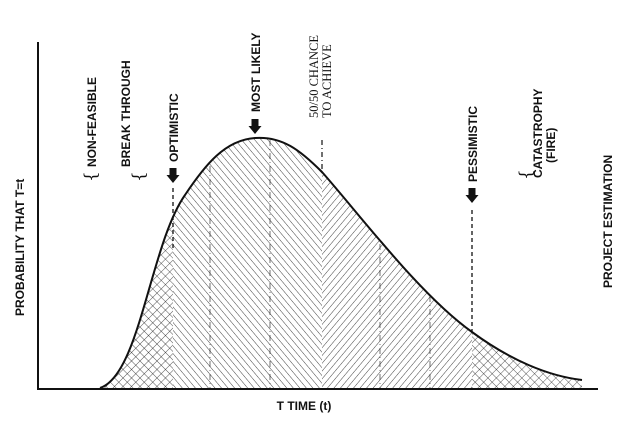 This screenshot has height=433, width=636. What do you see at coordinates (256, 72) in the screenshot?
I see `most-likely-label: MOST LIKELY` at bounding box center [256, 72].